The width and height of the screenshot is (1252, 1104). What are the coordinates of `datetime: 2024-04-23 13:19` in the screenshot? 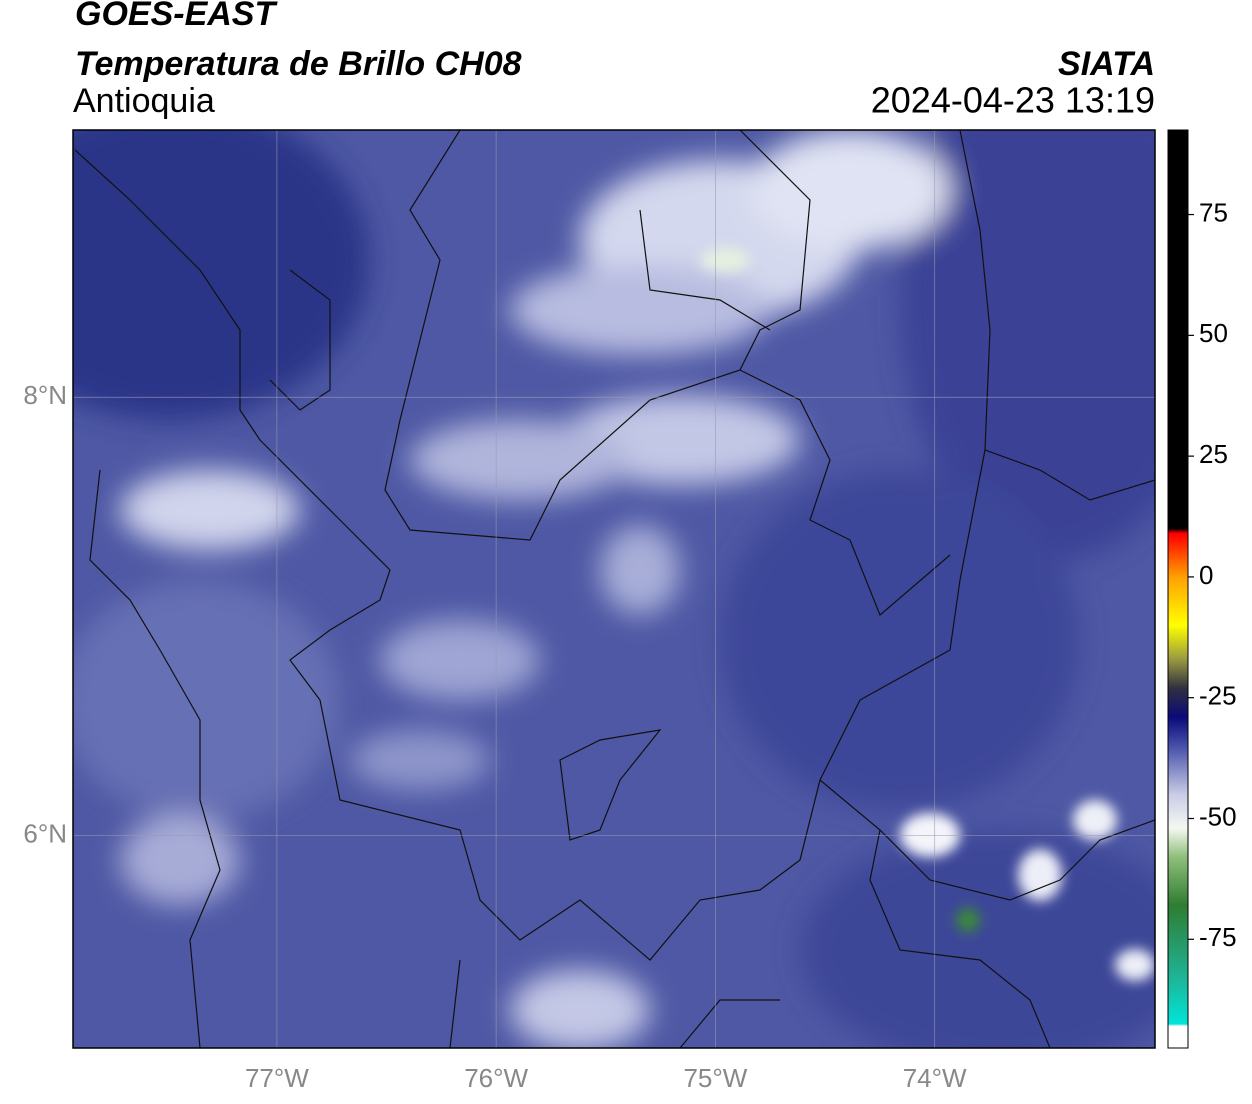 It's located at (1013, 100).